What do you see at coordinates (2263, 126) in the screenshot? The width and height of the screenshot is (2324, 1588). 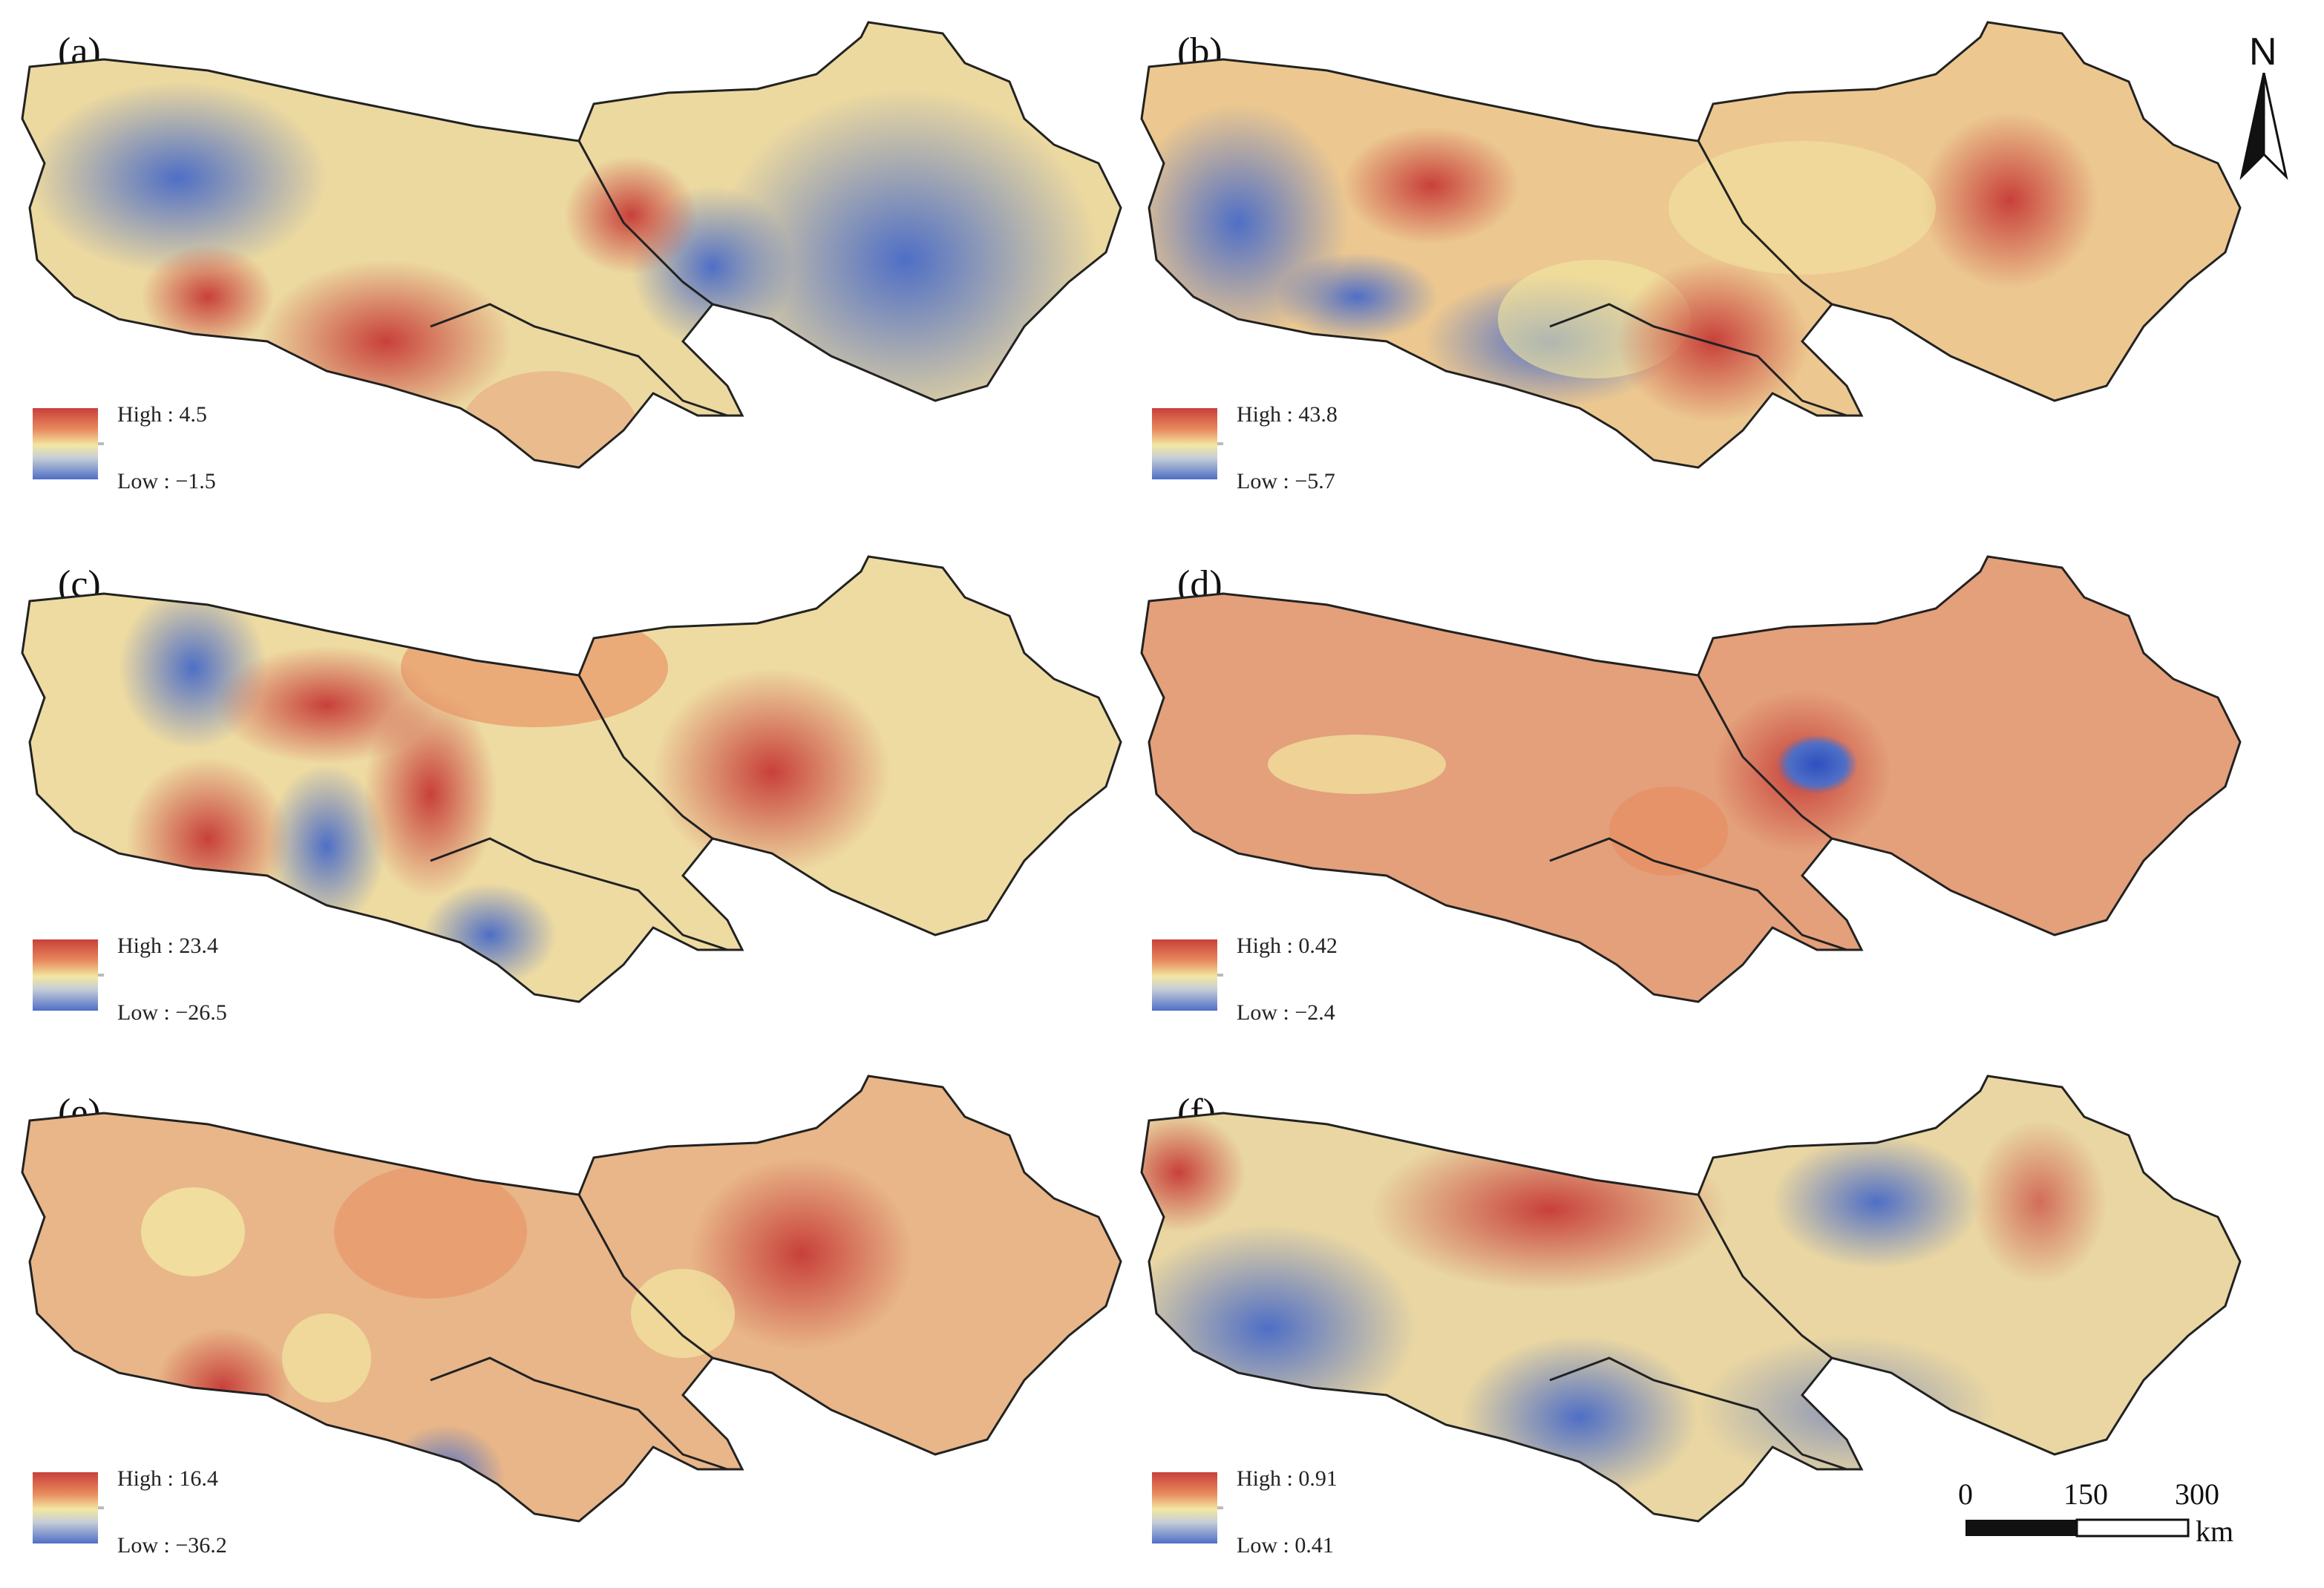 I see `north-arrow-icon` at bounding box center [2263, 126].